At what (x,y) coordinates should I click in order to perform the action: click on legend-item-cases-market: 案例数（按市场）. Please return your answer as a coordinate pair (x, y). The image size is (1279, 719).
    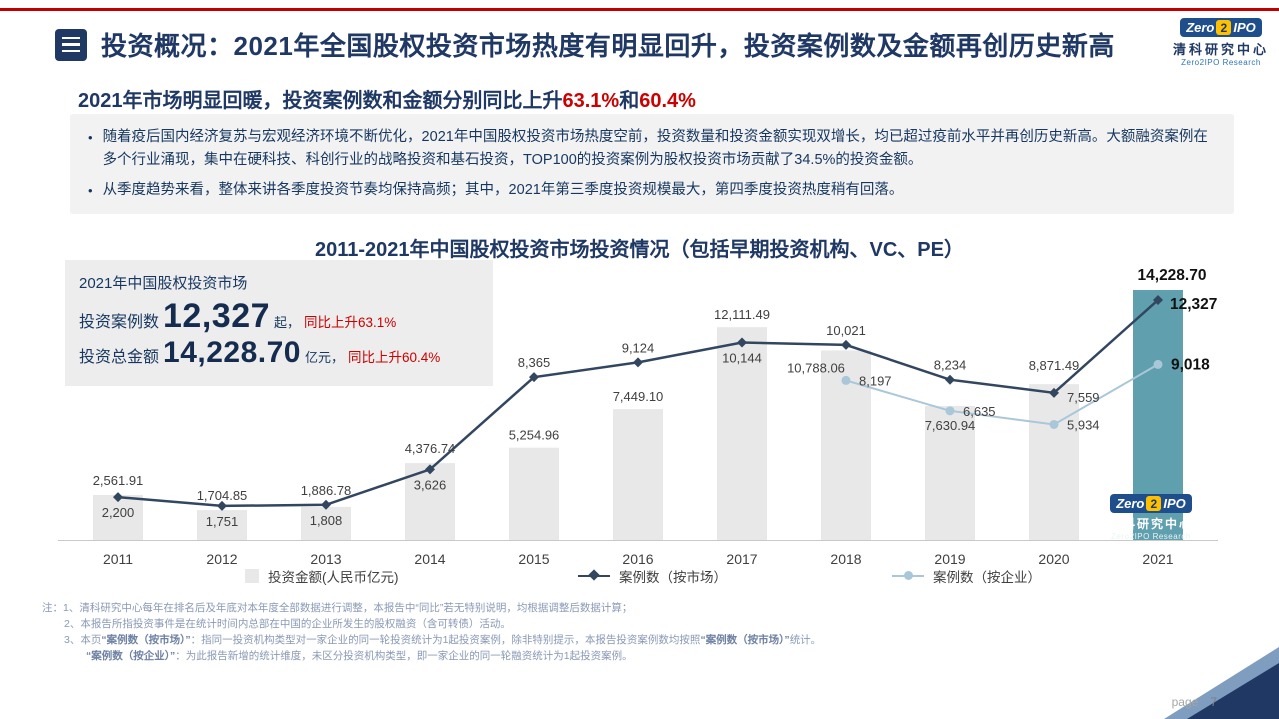
    Looking at the image, I should click on (652, 576).